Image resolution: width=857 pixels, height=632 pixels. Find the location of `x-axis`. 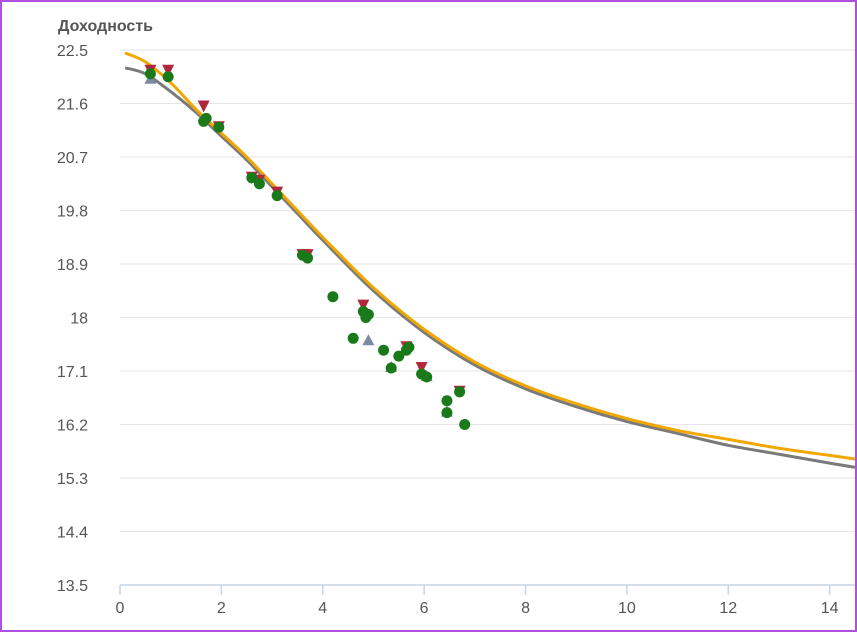

x-axis is located at coordinates (487, 589).